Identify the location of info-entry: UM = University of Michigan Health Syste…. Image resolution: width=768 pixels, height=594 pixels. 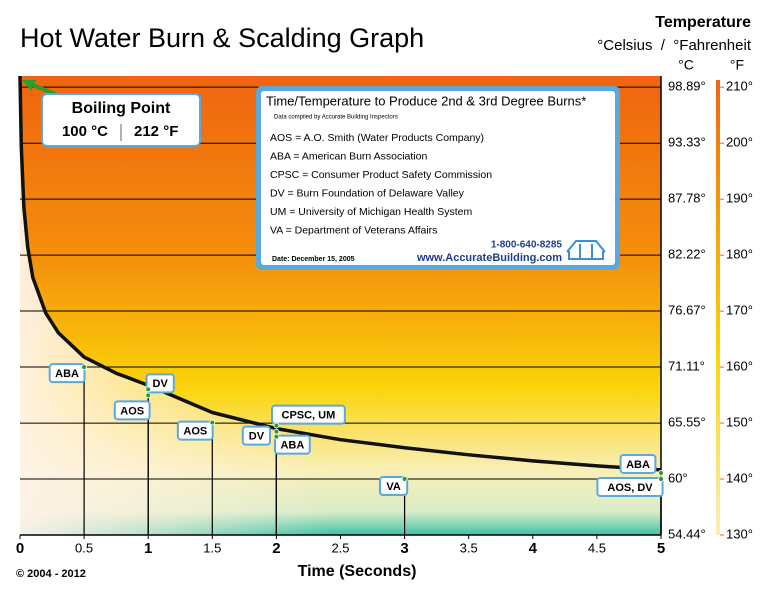
(371, 212).